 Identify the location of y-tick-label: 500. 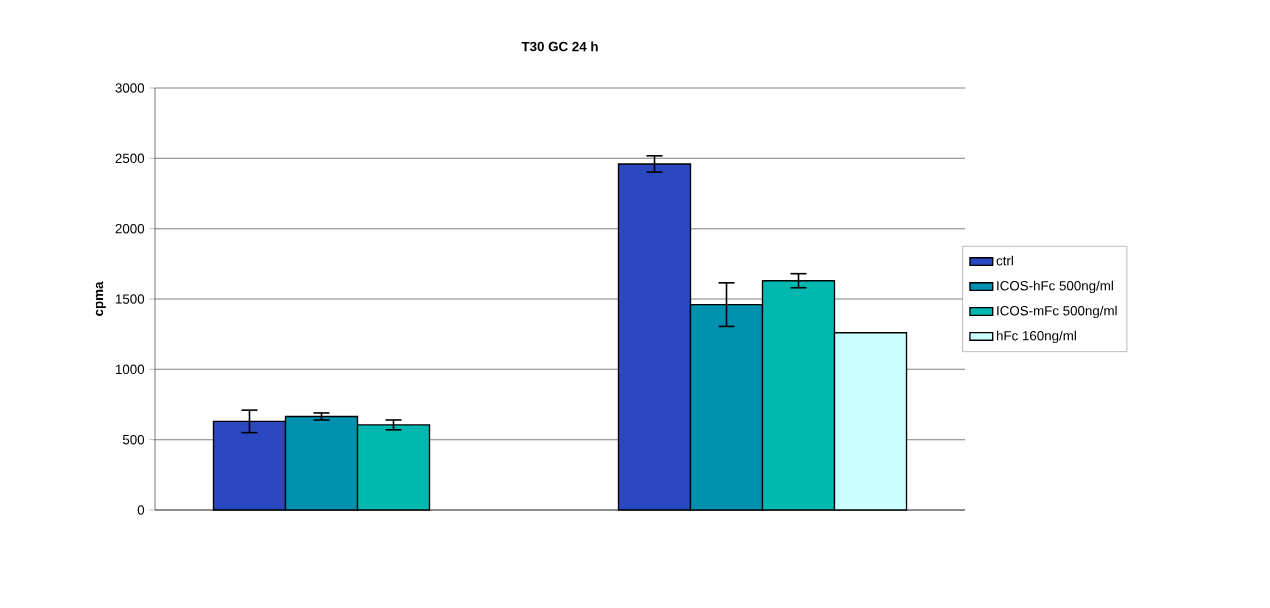
(133, 439).